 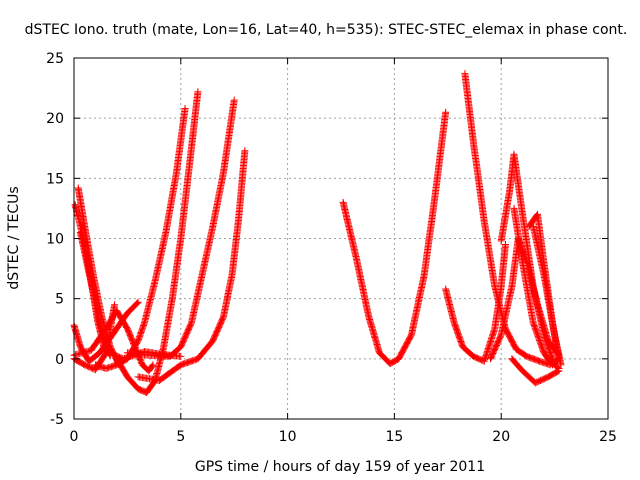 What do you see at coordinates (59, 360) in the screenshot?
I see `y-tick-label: 0` at bounding box center [59, 360].